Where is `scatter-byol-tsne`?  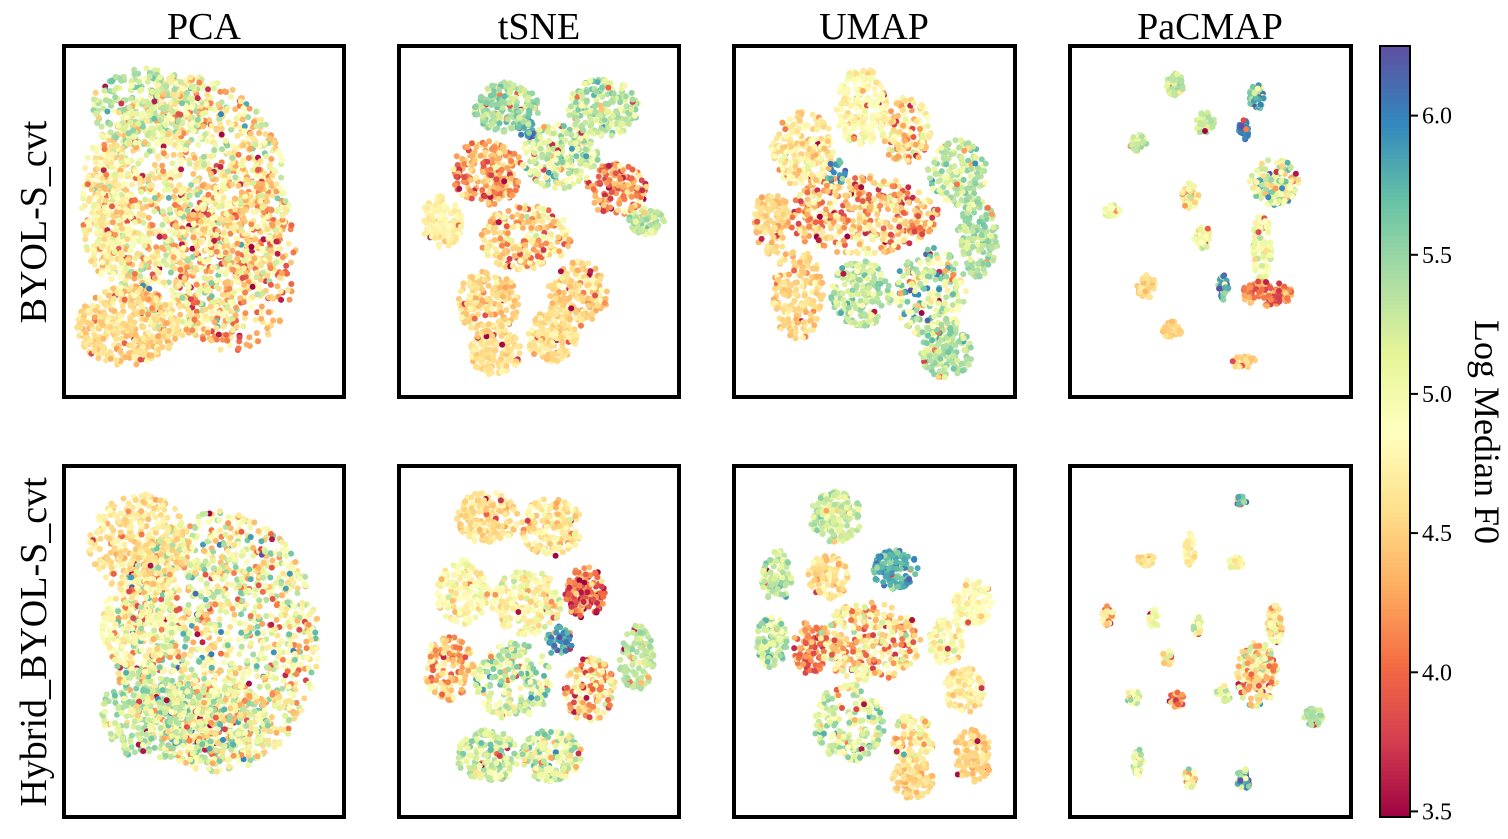 scatter-byol-tsne is located at coordinates (544, 226).